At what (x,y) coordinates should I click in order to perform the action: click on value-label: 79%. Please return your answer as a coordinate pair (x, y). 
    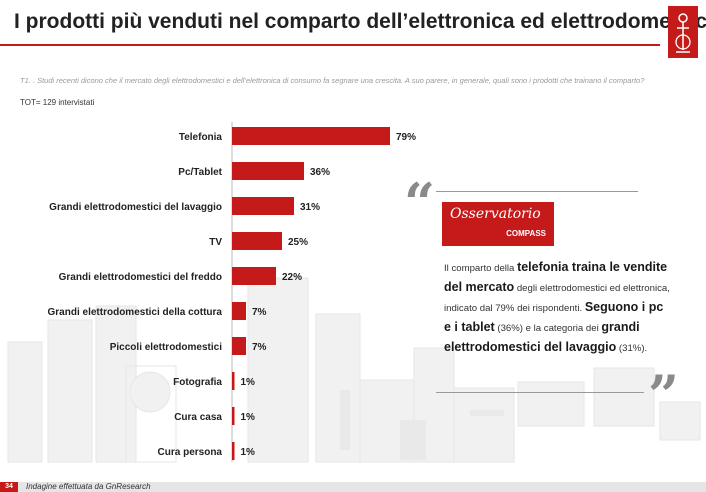
    Looking at the image, I should click on (406, 137).